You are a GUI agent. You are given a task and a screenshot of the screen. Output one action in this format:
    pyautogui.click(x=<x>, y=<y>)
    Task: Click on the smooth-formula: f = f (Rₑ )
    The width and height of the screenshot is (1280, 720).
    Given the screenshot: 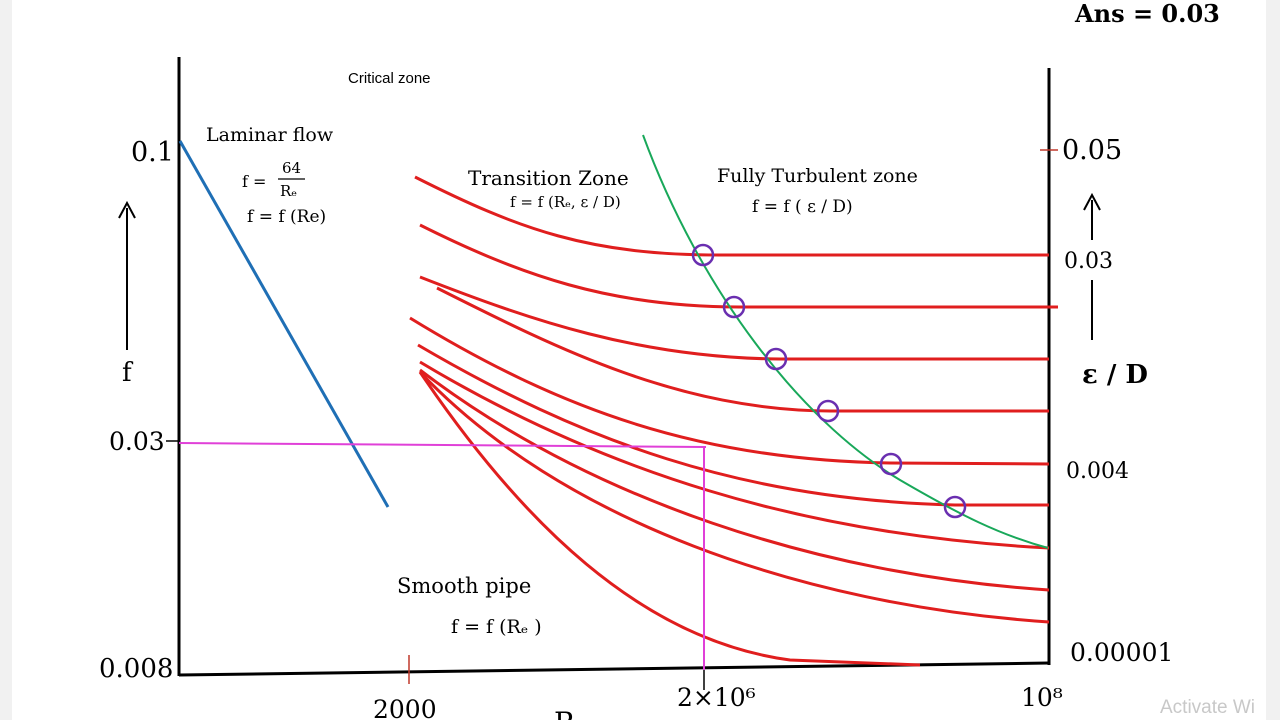 What is the action you would take?
    pyautogui.click(x=496, y=627)
    